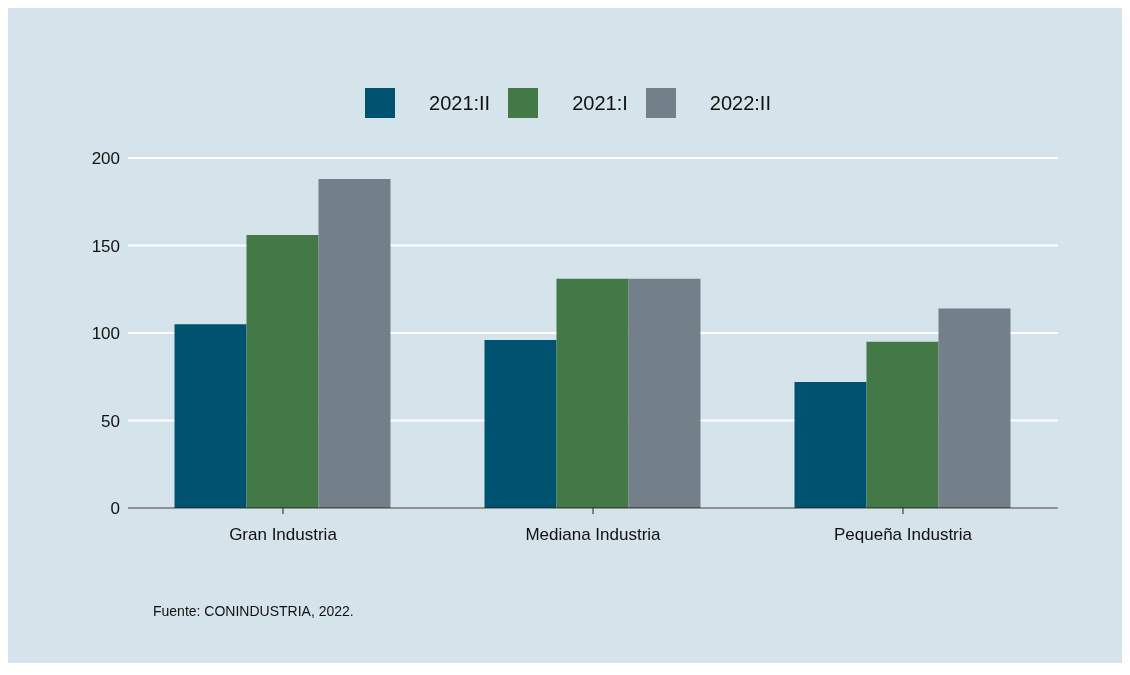 This screenshot has width=1130, height=675. Describe the element at coordinates (600, 103) in the screenshot. I see `legend-label: 2021:I` at that location.